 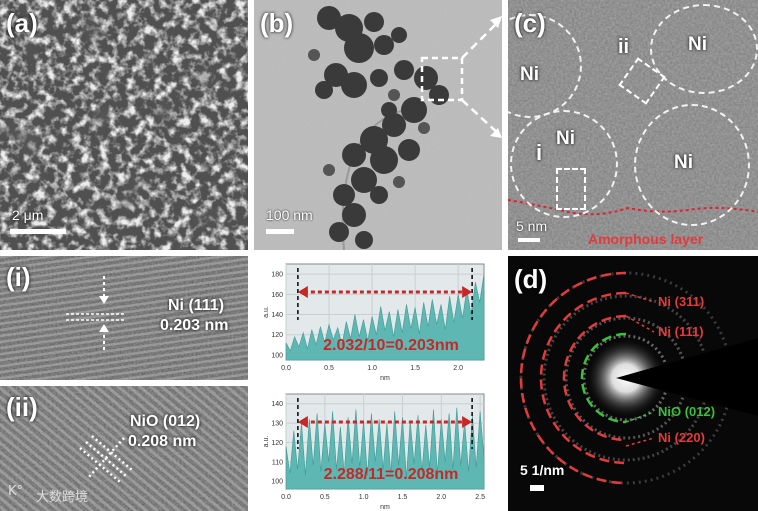 I want to click on lattice-fringes-ii, so click(x=124, y=448).